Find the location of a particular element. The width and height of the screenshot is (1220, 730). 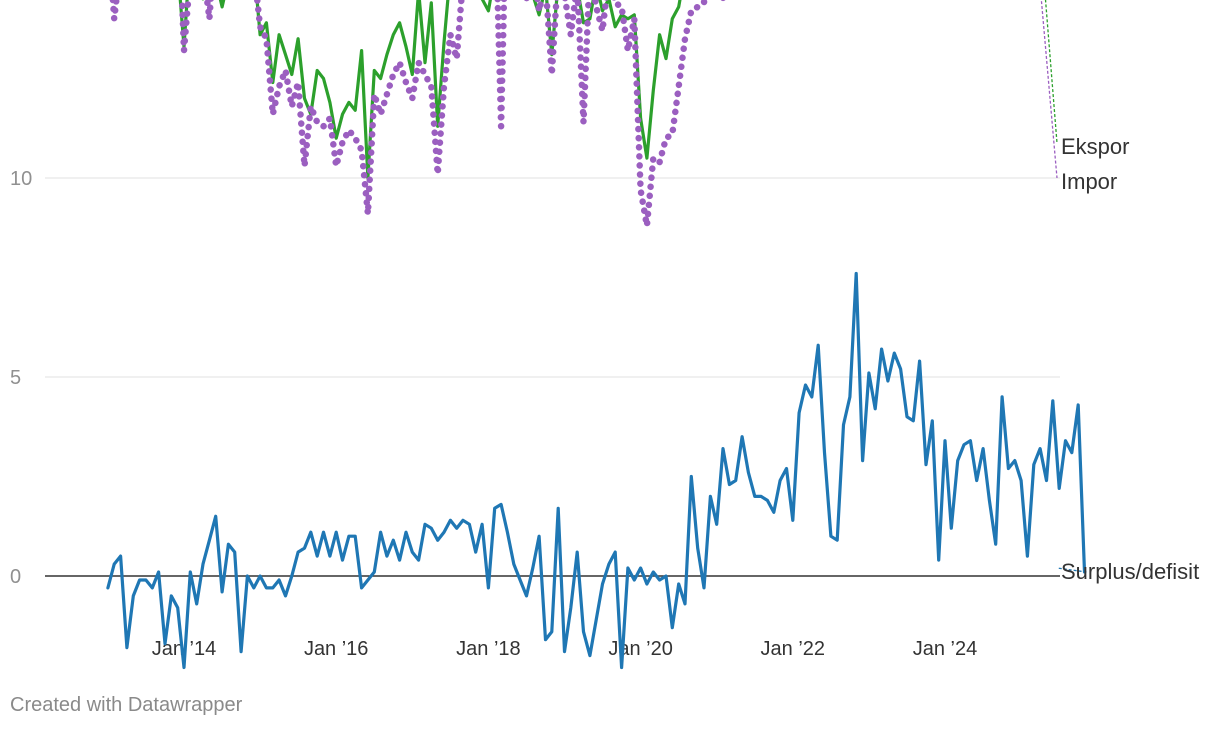

footer-credit: Created with Datawrapper is located at coordinates (126, 705).